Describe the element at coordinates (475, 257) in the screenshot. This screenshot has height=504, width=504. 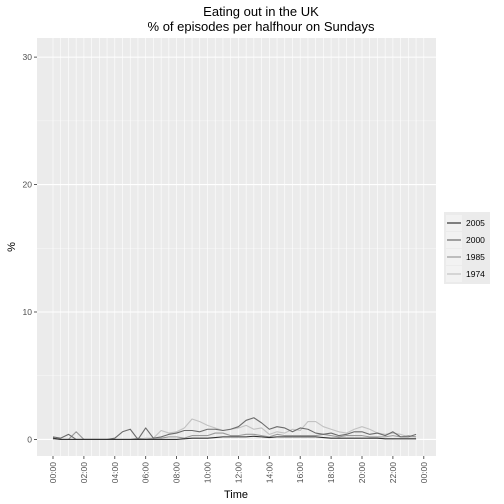
I see `legend-label-1985: 1985` at that location.